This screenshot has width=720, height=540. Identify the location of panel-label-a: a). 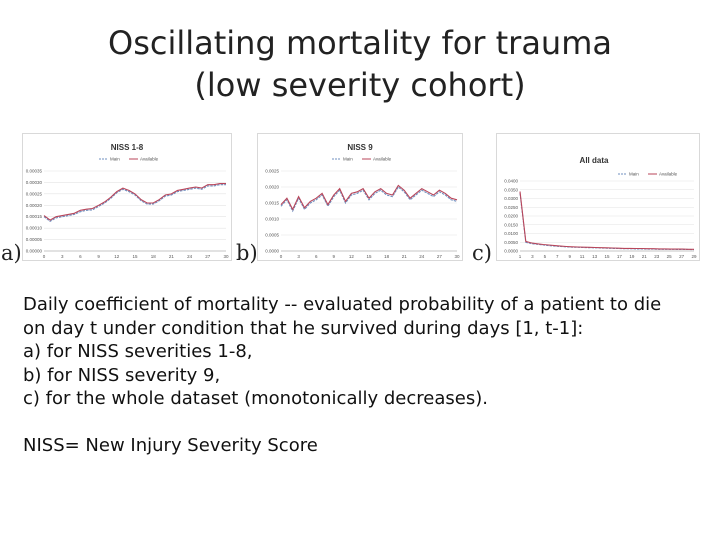
(11, 253).